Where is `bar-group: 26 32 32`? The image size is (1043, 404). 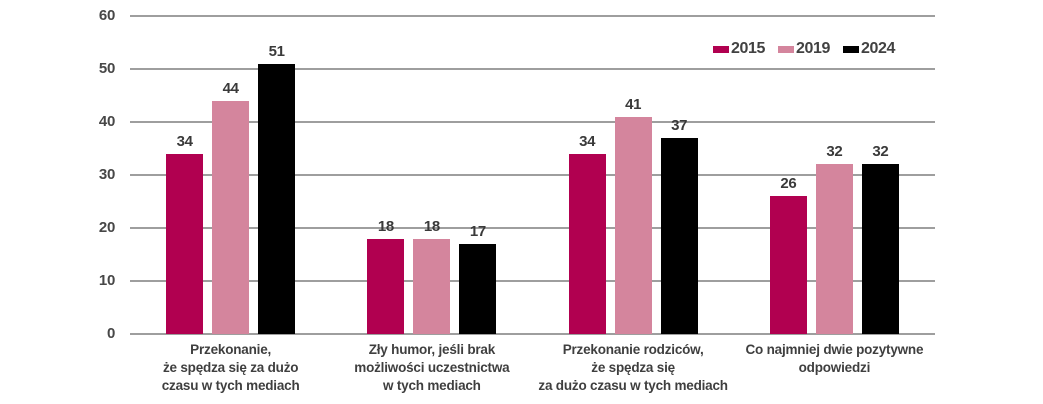 bar-group: 26 32 32 is located at coordinates (834, 175).